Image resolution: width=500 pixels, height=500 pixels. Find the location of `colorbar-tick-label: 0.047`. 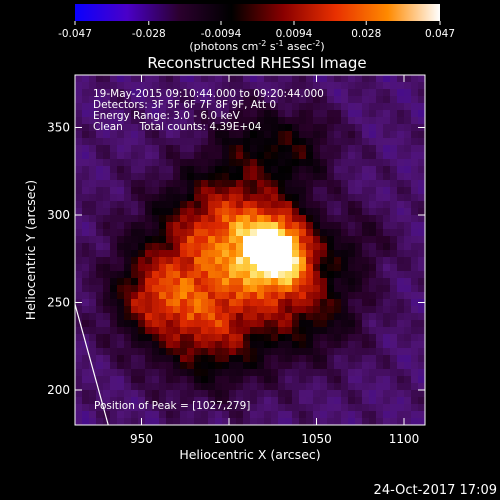

colorbar-tick-label: 0.047 is located at coordinates (440, 34).